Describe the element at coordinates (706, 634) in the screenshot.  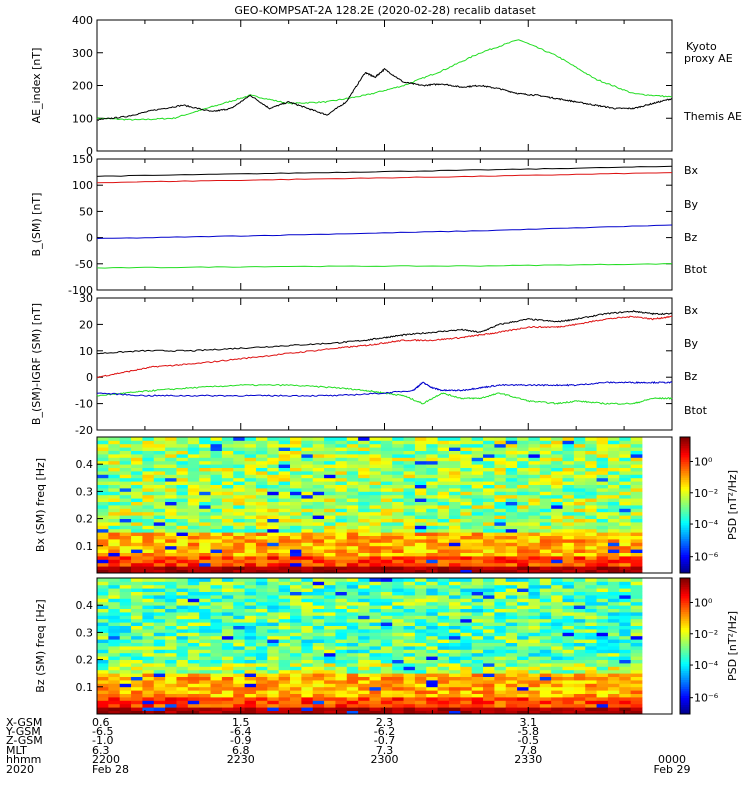
I see `bz-spectrogram-colorbar-tick-label: 10⁻²` at that location.